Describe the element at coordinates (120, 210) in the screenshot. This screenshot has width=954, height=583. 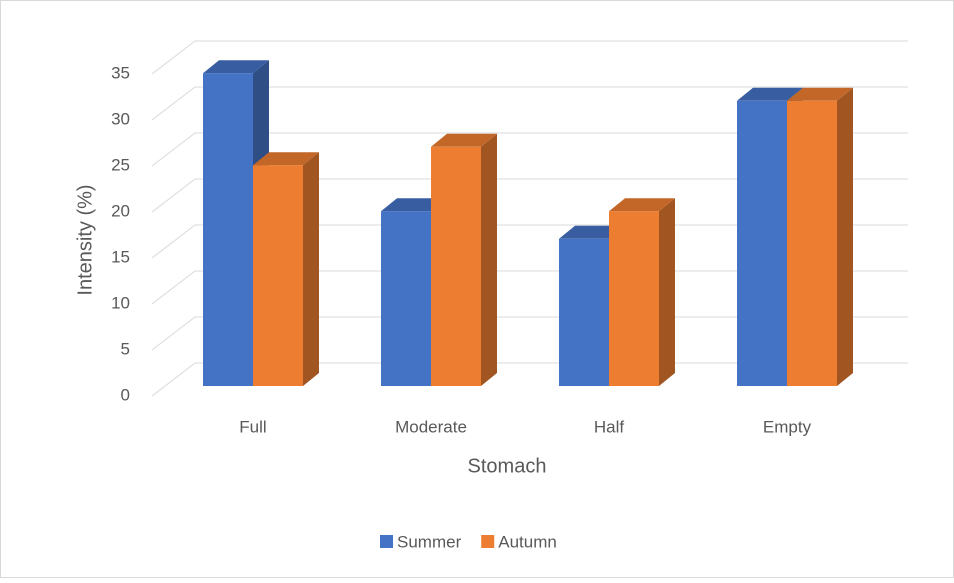
I see `y-tick-label: 20` at that location.